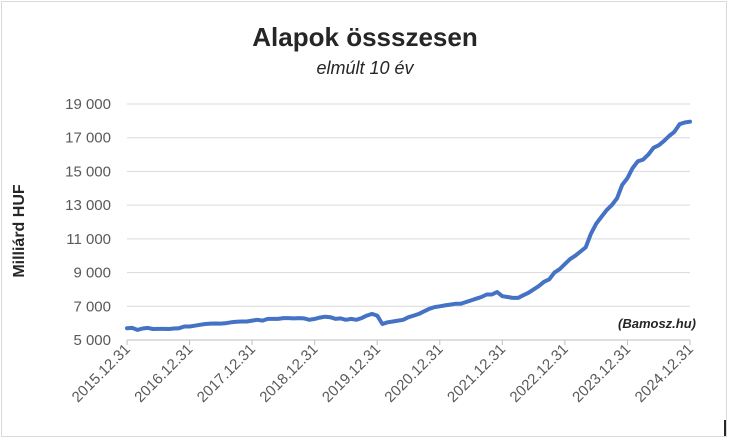 Image resolution: width=730 pixels, height=440 pixels. What do you see at coordinates (226, 373) in the screenshot?
I see `x-tick-label: 2017.12.31` at bounding box center [226, 373].